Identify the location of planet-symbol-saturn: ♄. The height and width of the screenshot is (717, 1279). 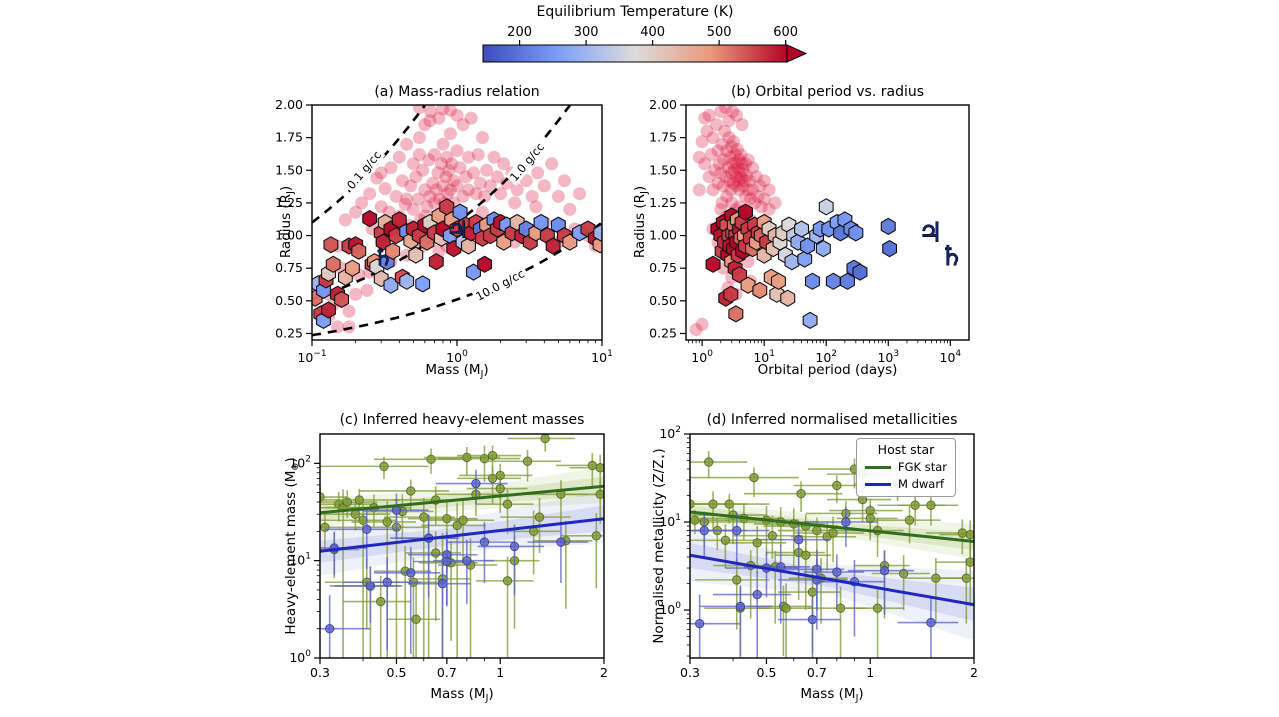
(952, 256).